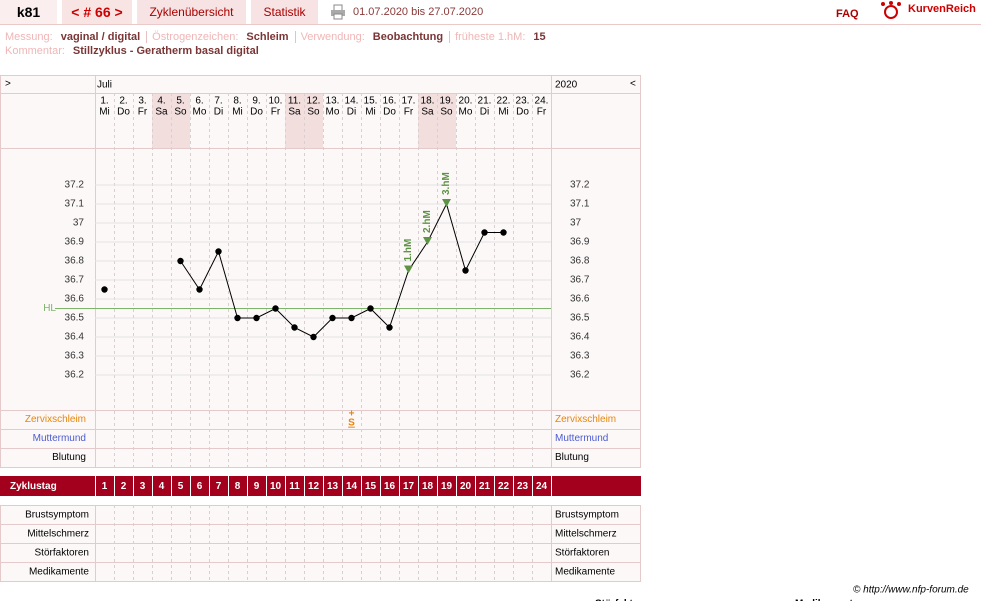 The width and height of the screenshot is (981, 601). I want to click on info-label: Messung:, so click(29, 37).